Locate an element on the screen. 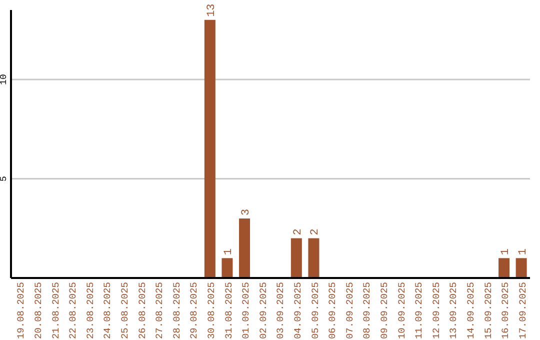  x-tick-label: 13.09.2025 is located at coordinates (454, 311).